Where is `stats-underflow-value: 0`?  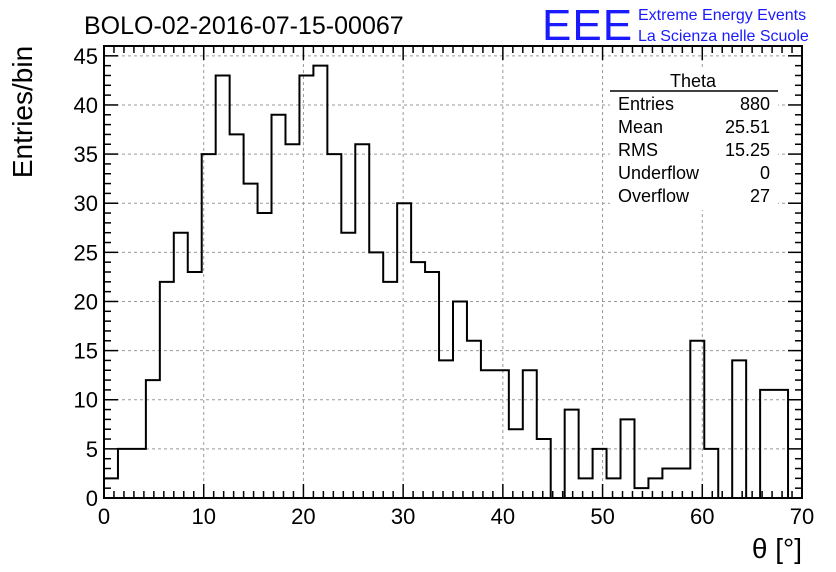
stats-underflow-value: 0 is located at coordinates (765, 173).